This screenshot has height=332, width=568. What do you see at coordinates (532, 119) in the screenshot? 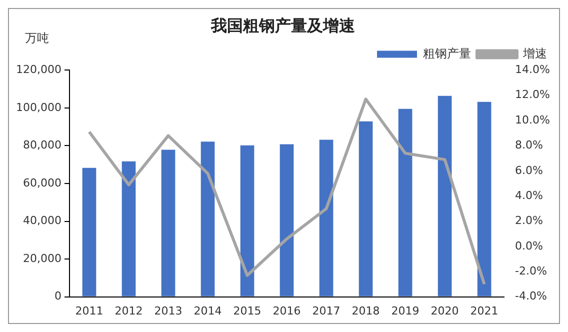
I see `y2-tick-label: 10.0%` at bounding box center [532, 119].